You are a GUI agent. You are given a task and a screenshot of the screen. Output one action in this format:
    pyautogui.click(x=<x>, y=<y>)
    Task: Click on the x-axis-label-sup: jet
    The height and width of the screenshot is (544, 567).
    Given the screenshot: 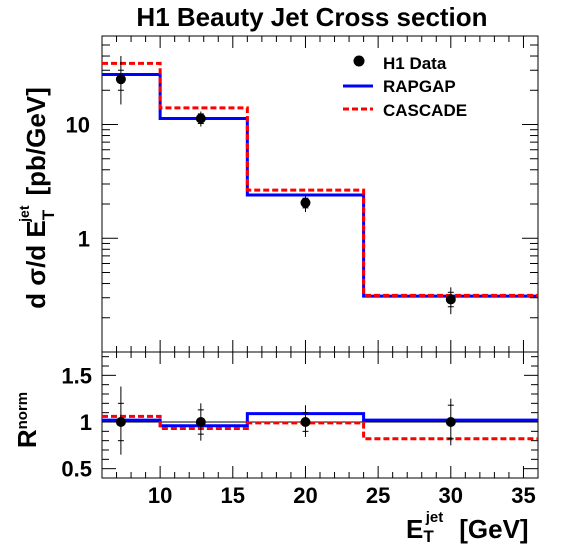 What is the action you would take?
    pyautogui.click(x=434, y=517)
    